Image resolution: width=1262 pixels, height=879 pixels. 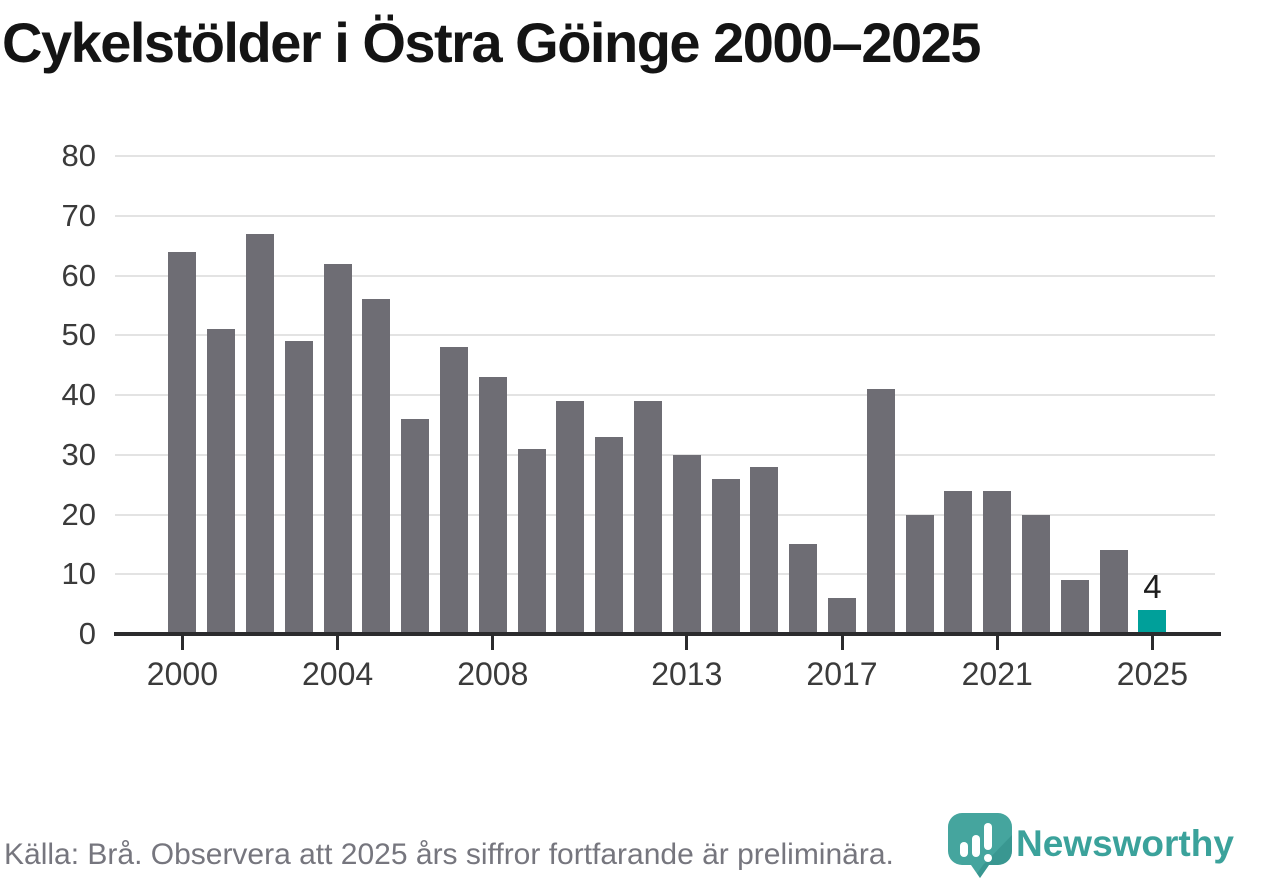 What do you see at coordinates (686, 544) in the screenshot?
I see `bar-2013` at bounding box center [686, 544].